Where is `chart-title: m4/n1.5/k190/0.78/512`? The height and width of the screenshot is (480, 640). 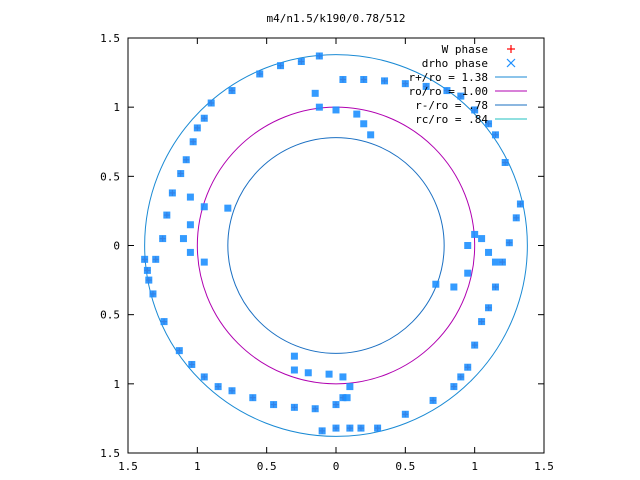 chart-title: m4/n1.5/k190/0.78/512 is located at coordinates (335, 18).